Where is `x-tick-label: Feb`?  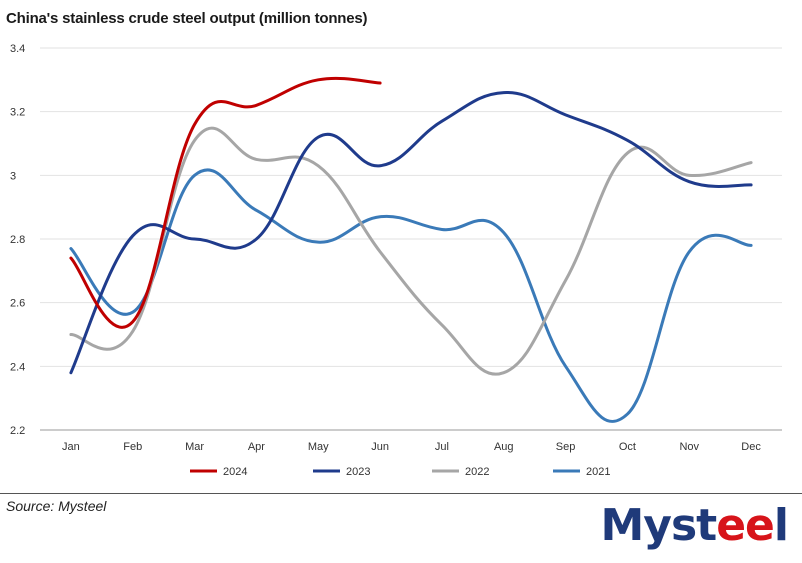 x-tick-label: Feb is located at coordinates (132, 447).